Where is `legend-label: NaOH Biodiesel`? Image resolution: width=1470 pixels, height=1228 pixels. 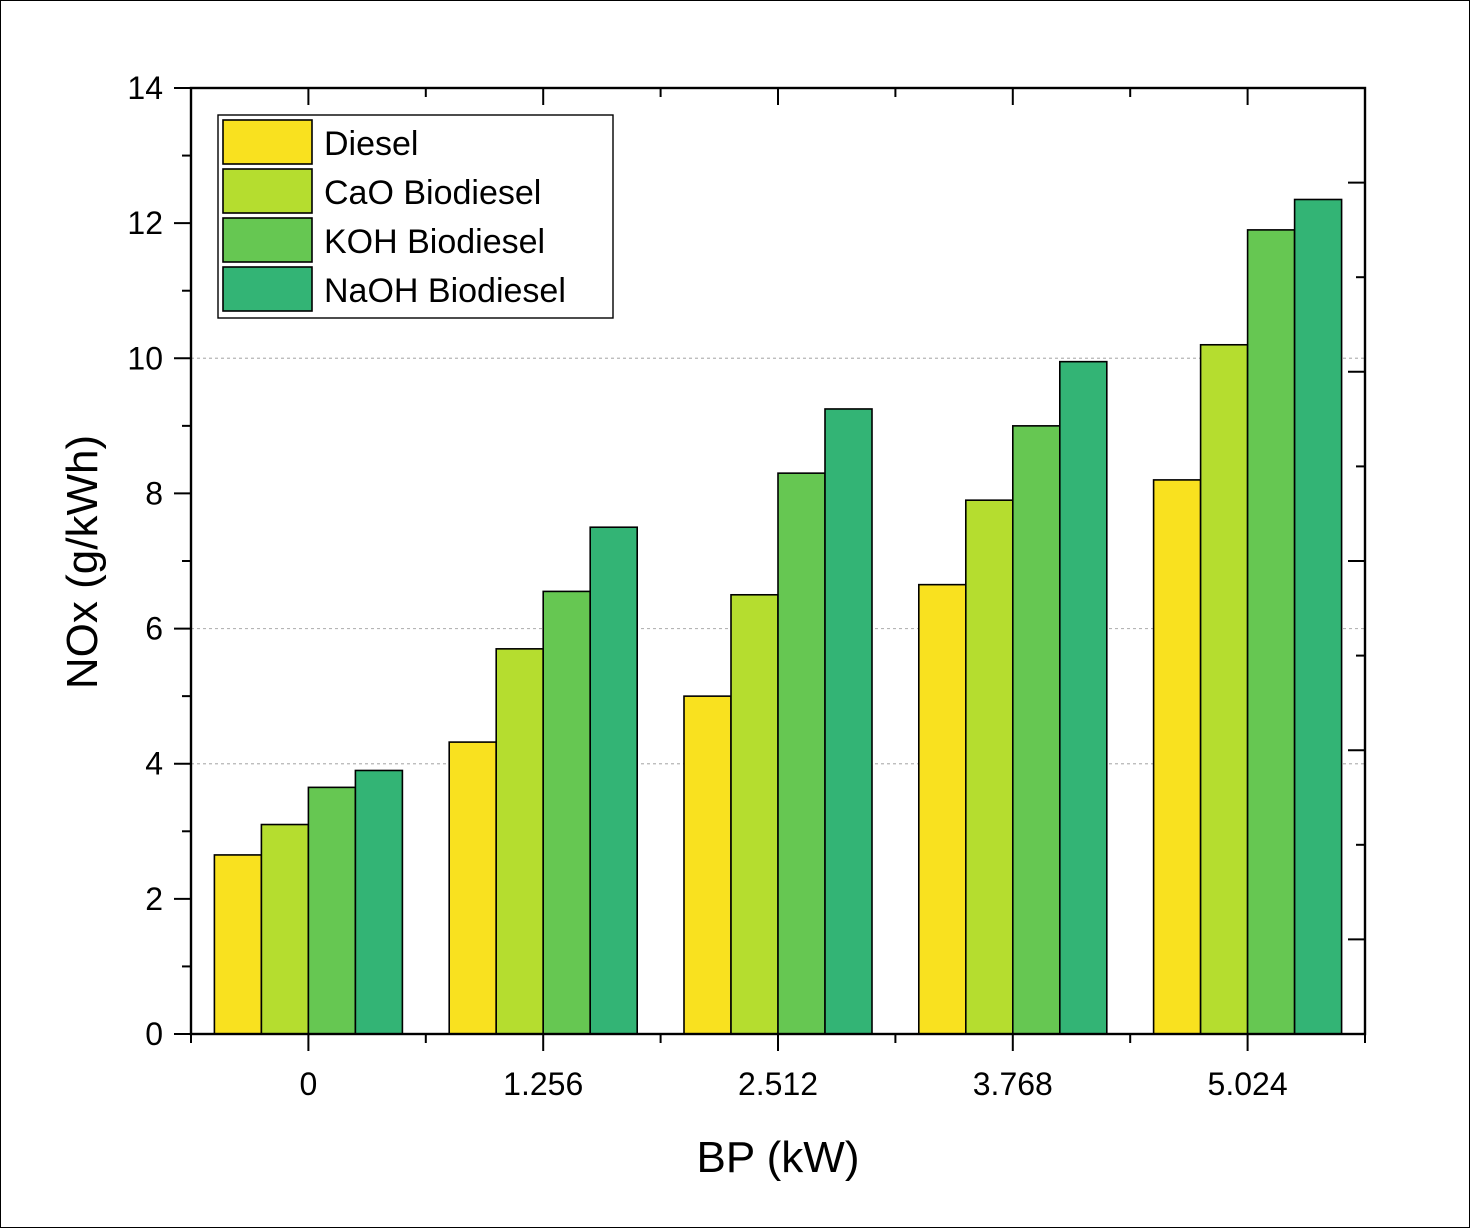 legend-label: NaOH Biodiesel is located at coordinates (445, 291).